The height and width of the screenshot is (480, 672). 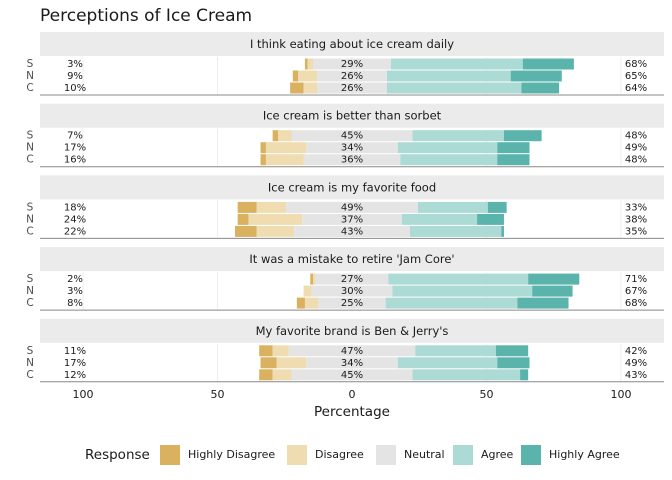 I want to click on low-total-label: 8%, so click(x=75, y=303).